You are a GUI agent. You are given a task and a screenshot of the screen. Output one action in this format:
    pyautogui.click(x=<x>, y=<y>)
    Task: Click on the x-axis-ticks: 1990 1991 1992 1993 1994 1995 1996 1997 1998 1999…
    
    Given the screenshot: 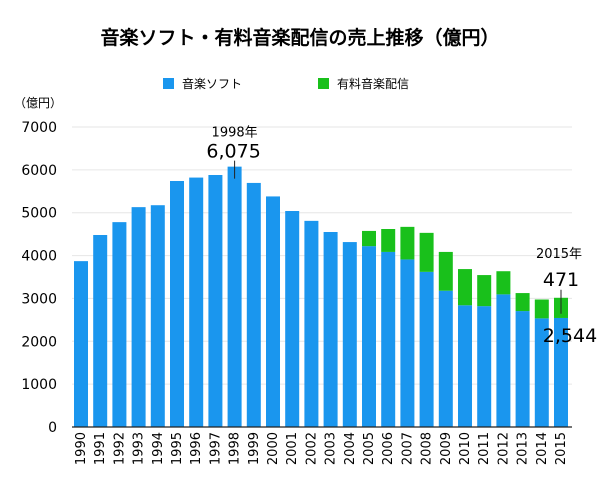 What is the action you would take?
    pyautogui.click(x=321, y=448)
    